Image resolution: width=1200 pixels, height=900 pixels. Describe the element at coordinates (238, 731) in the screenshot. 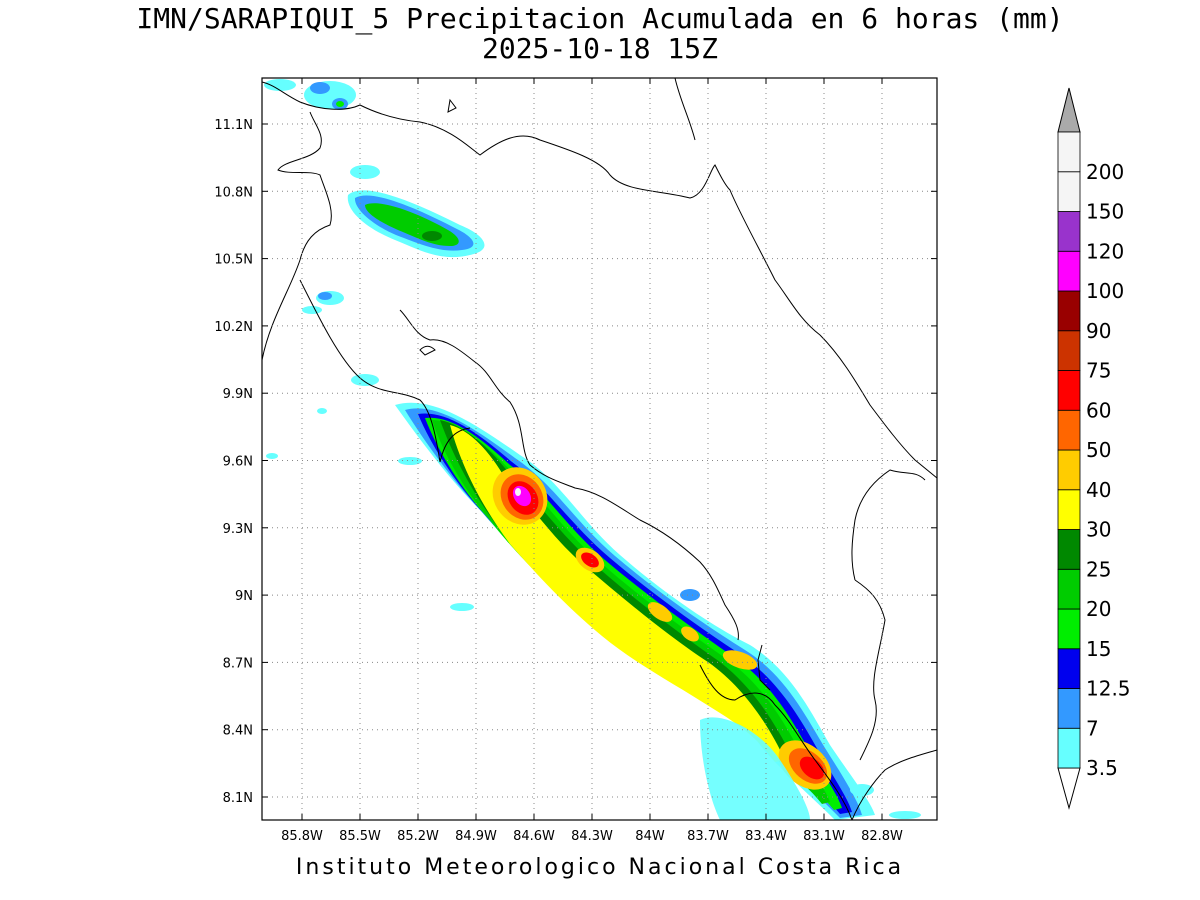

I see `lat-tick-label: 8.4N` at that location.